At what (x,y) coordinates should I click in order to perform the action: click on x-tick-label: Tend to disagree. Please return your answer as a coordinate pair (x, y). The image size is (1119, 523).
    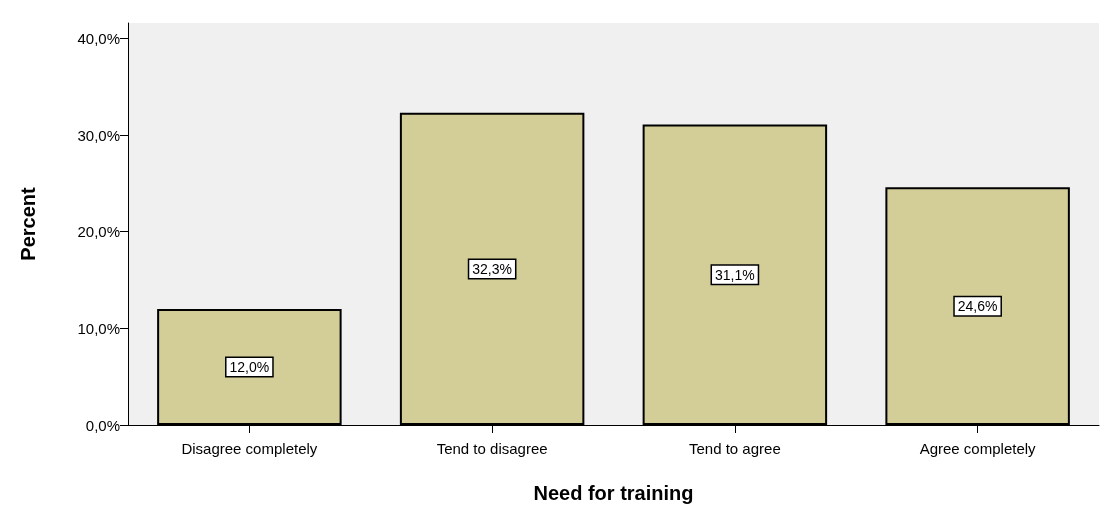
    Looking at the image, I should click on (492, 448).